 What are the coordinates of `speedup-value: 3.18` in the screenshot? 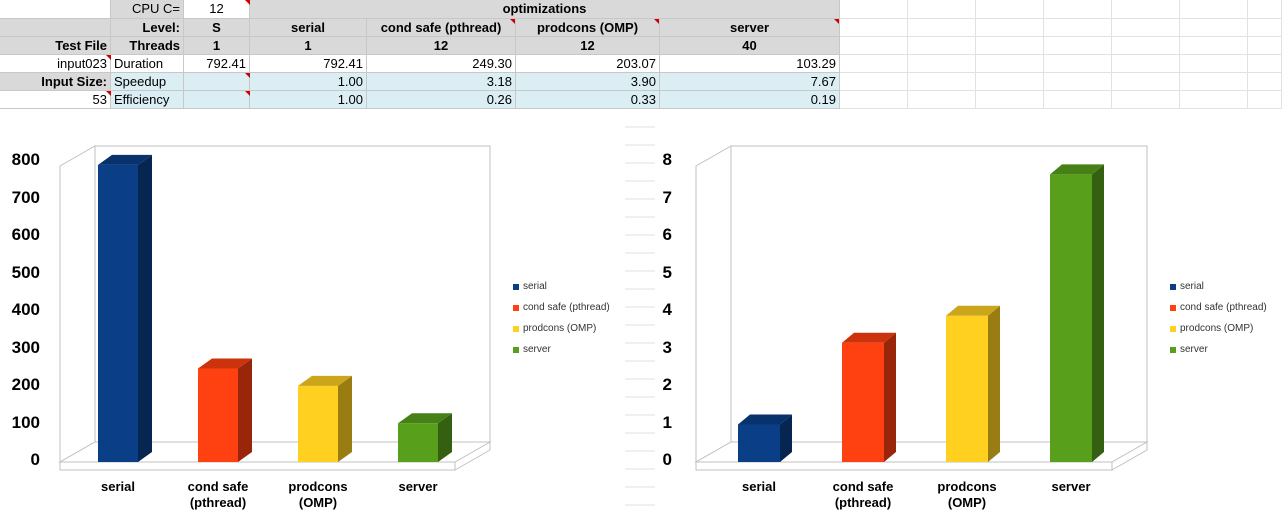 It's located at (441, 82).